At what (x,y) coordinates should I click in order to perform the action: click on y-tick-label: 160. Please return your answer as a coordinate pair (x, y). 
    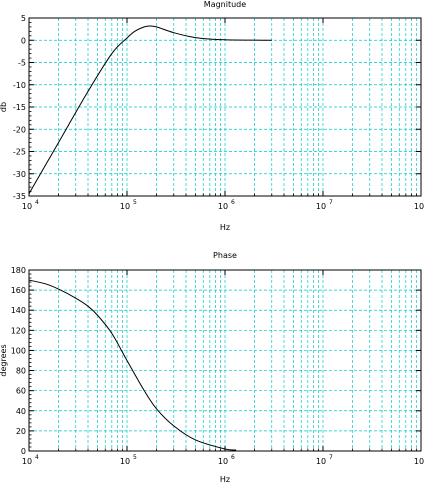
    Looking at the image, I should click on (18, 290).